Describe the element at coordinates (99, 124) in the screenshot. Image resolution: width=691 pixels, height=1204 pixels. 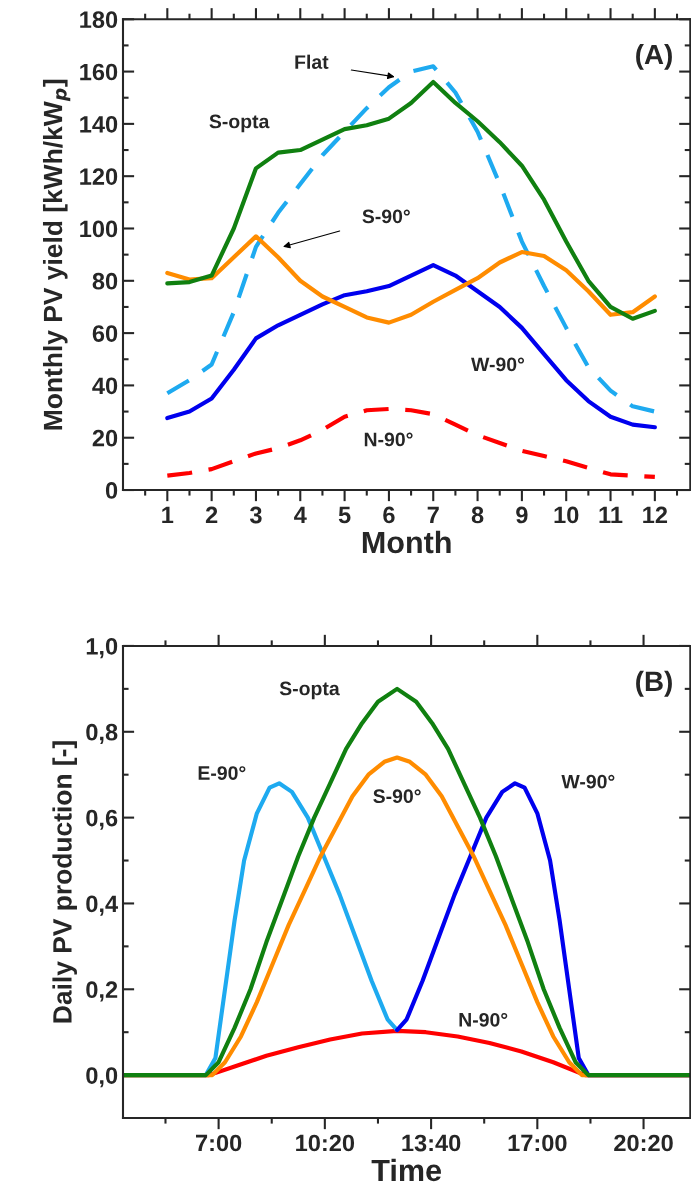
I see `y-tick-label: 140` at that location.